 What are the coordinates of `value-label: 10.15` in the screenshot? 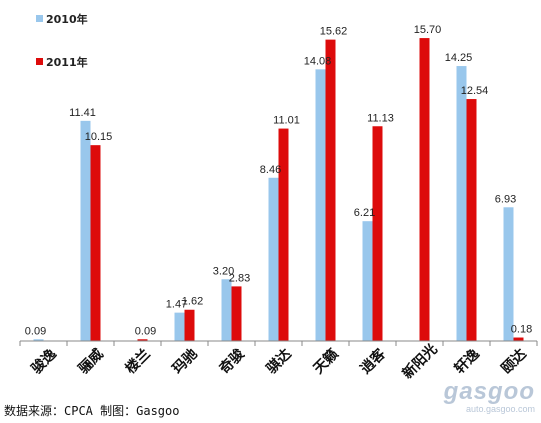 It's located at (99, 137).